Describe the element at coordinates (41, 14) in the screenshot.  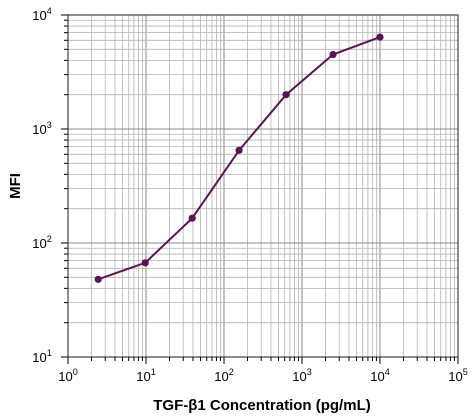
I see `y-tick-label: 10⁴` at that location.